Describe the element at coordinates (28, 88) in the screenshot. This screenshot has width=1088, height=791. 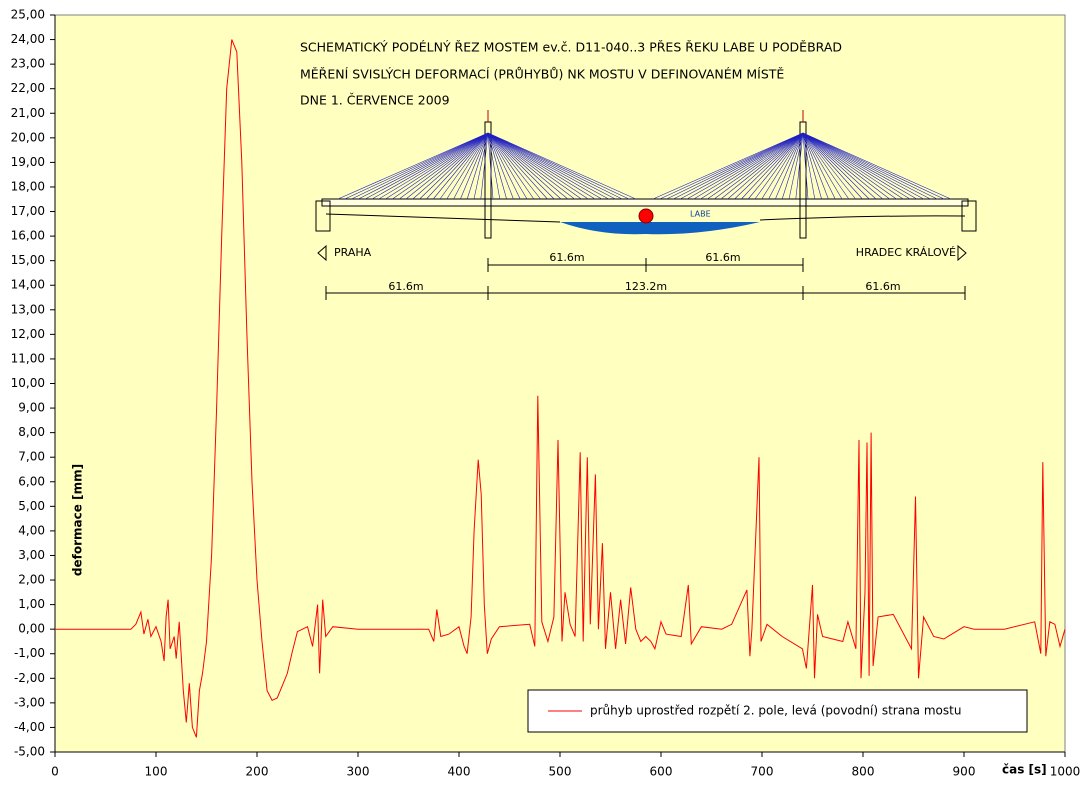
I see `y-tick-label: 22,00` at that location.